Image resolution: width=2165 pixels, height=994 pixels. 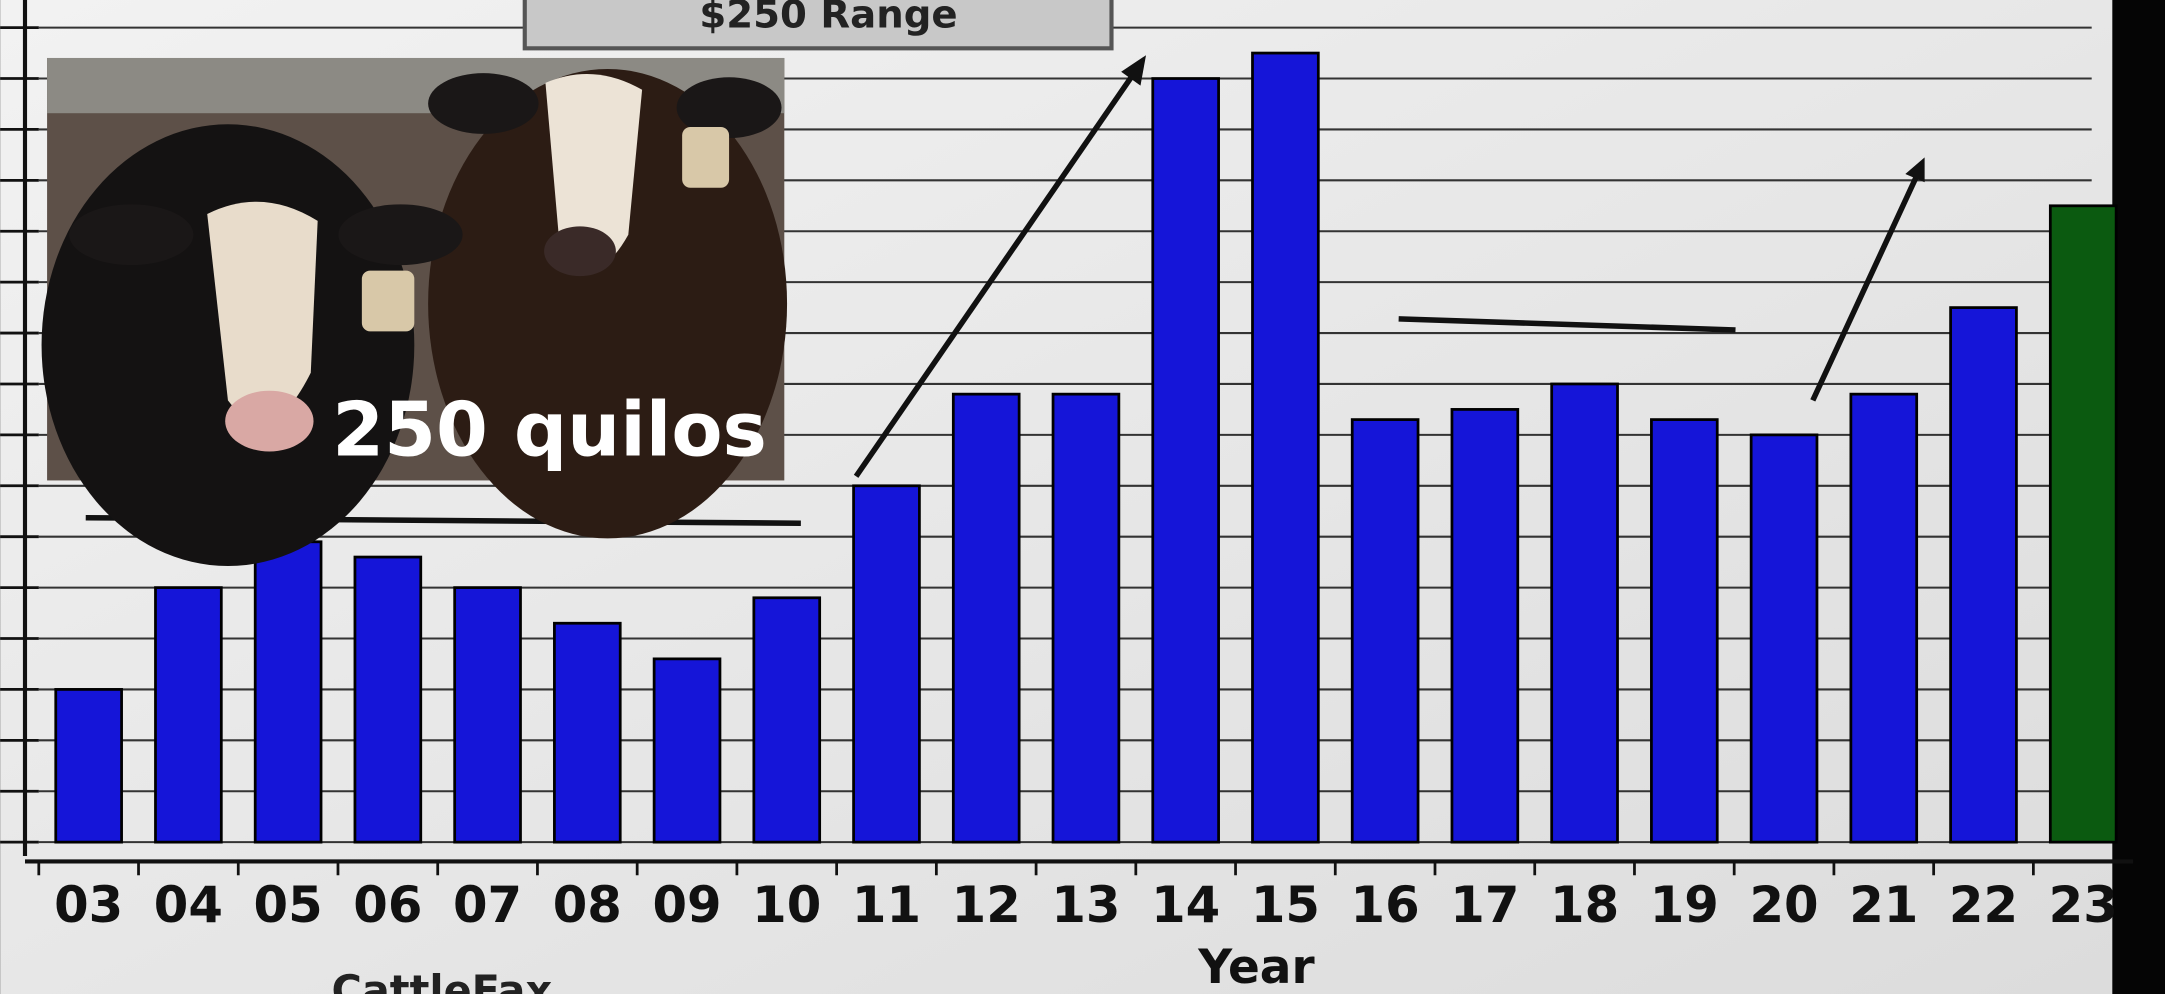 What do you see at coordinates (1255, 967) in the screenshot?
I see `x-axis-label: Year` at bounding box center [1255, 967].